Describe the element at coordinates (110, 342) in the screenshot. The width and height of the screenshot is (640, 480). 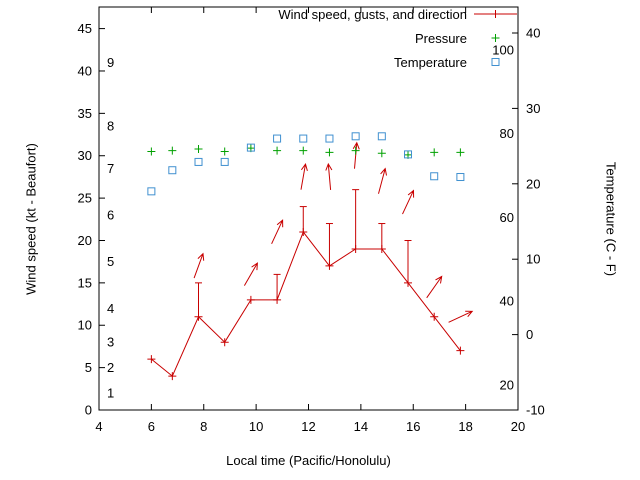
I see `beaufort-label: 3` at that location.